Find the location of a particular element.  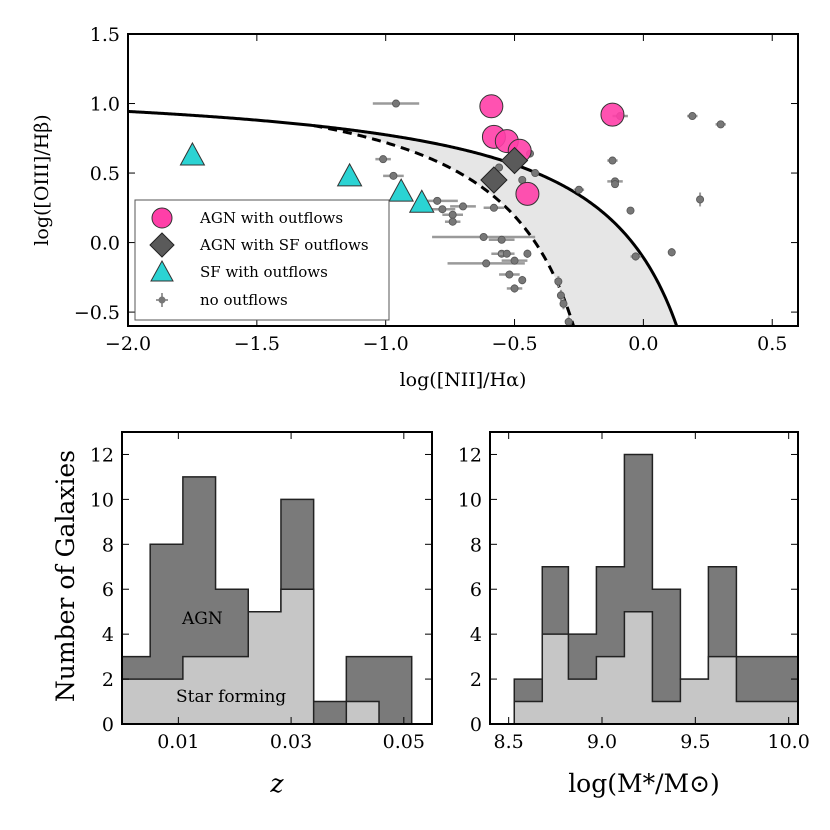

legend-label: AGN with outflows is located at coordinates (271, 218).